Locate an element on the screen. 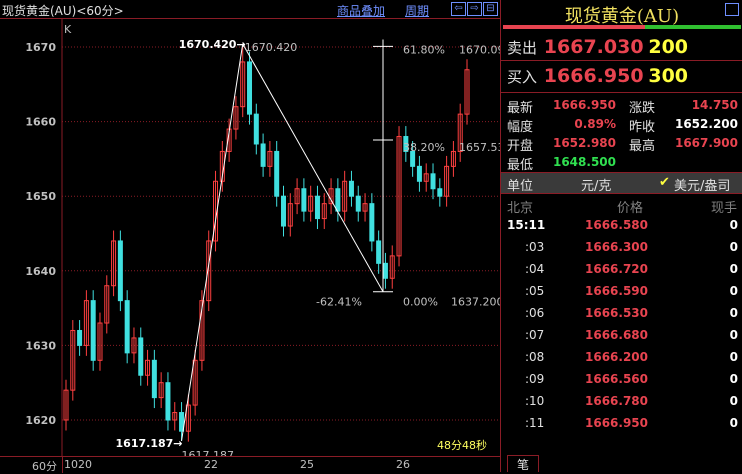 This screenshot has height=474, width=742. tab-trades: 笔 is located at coordinates (523, 463).